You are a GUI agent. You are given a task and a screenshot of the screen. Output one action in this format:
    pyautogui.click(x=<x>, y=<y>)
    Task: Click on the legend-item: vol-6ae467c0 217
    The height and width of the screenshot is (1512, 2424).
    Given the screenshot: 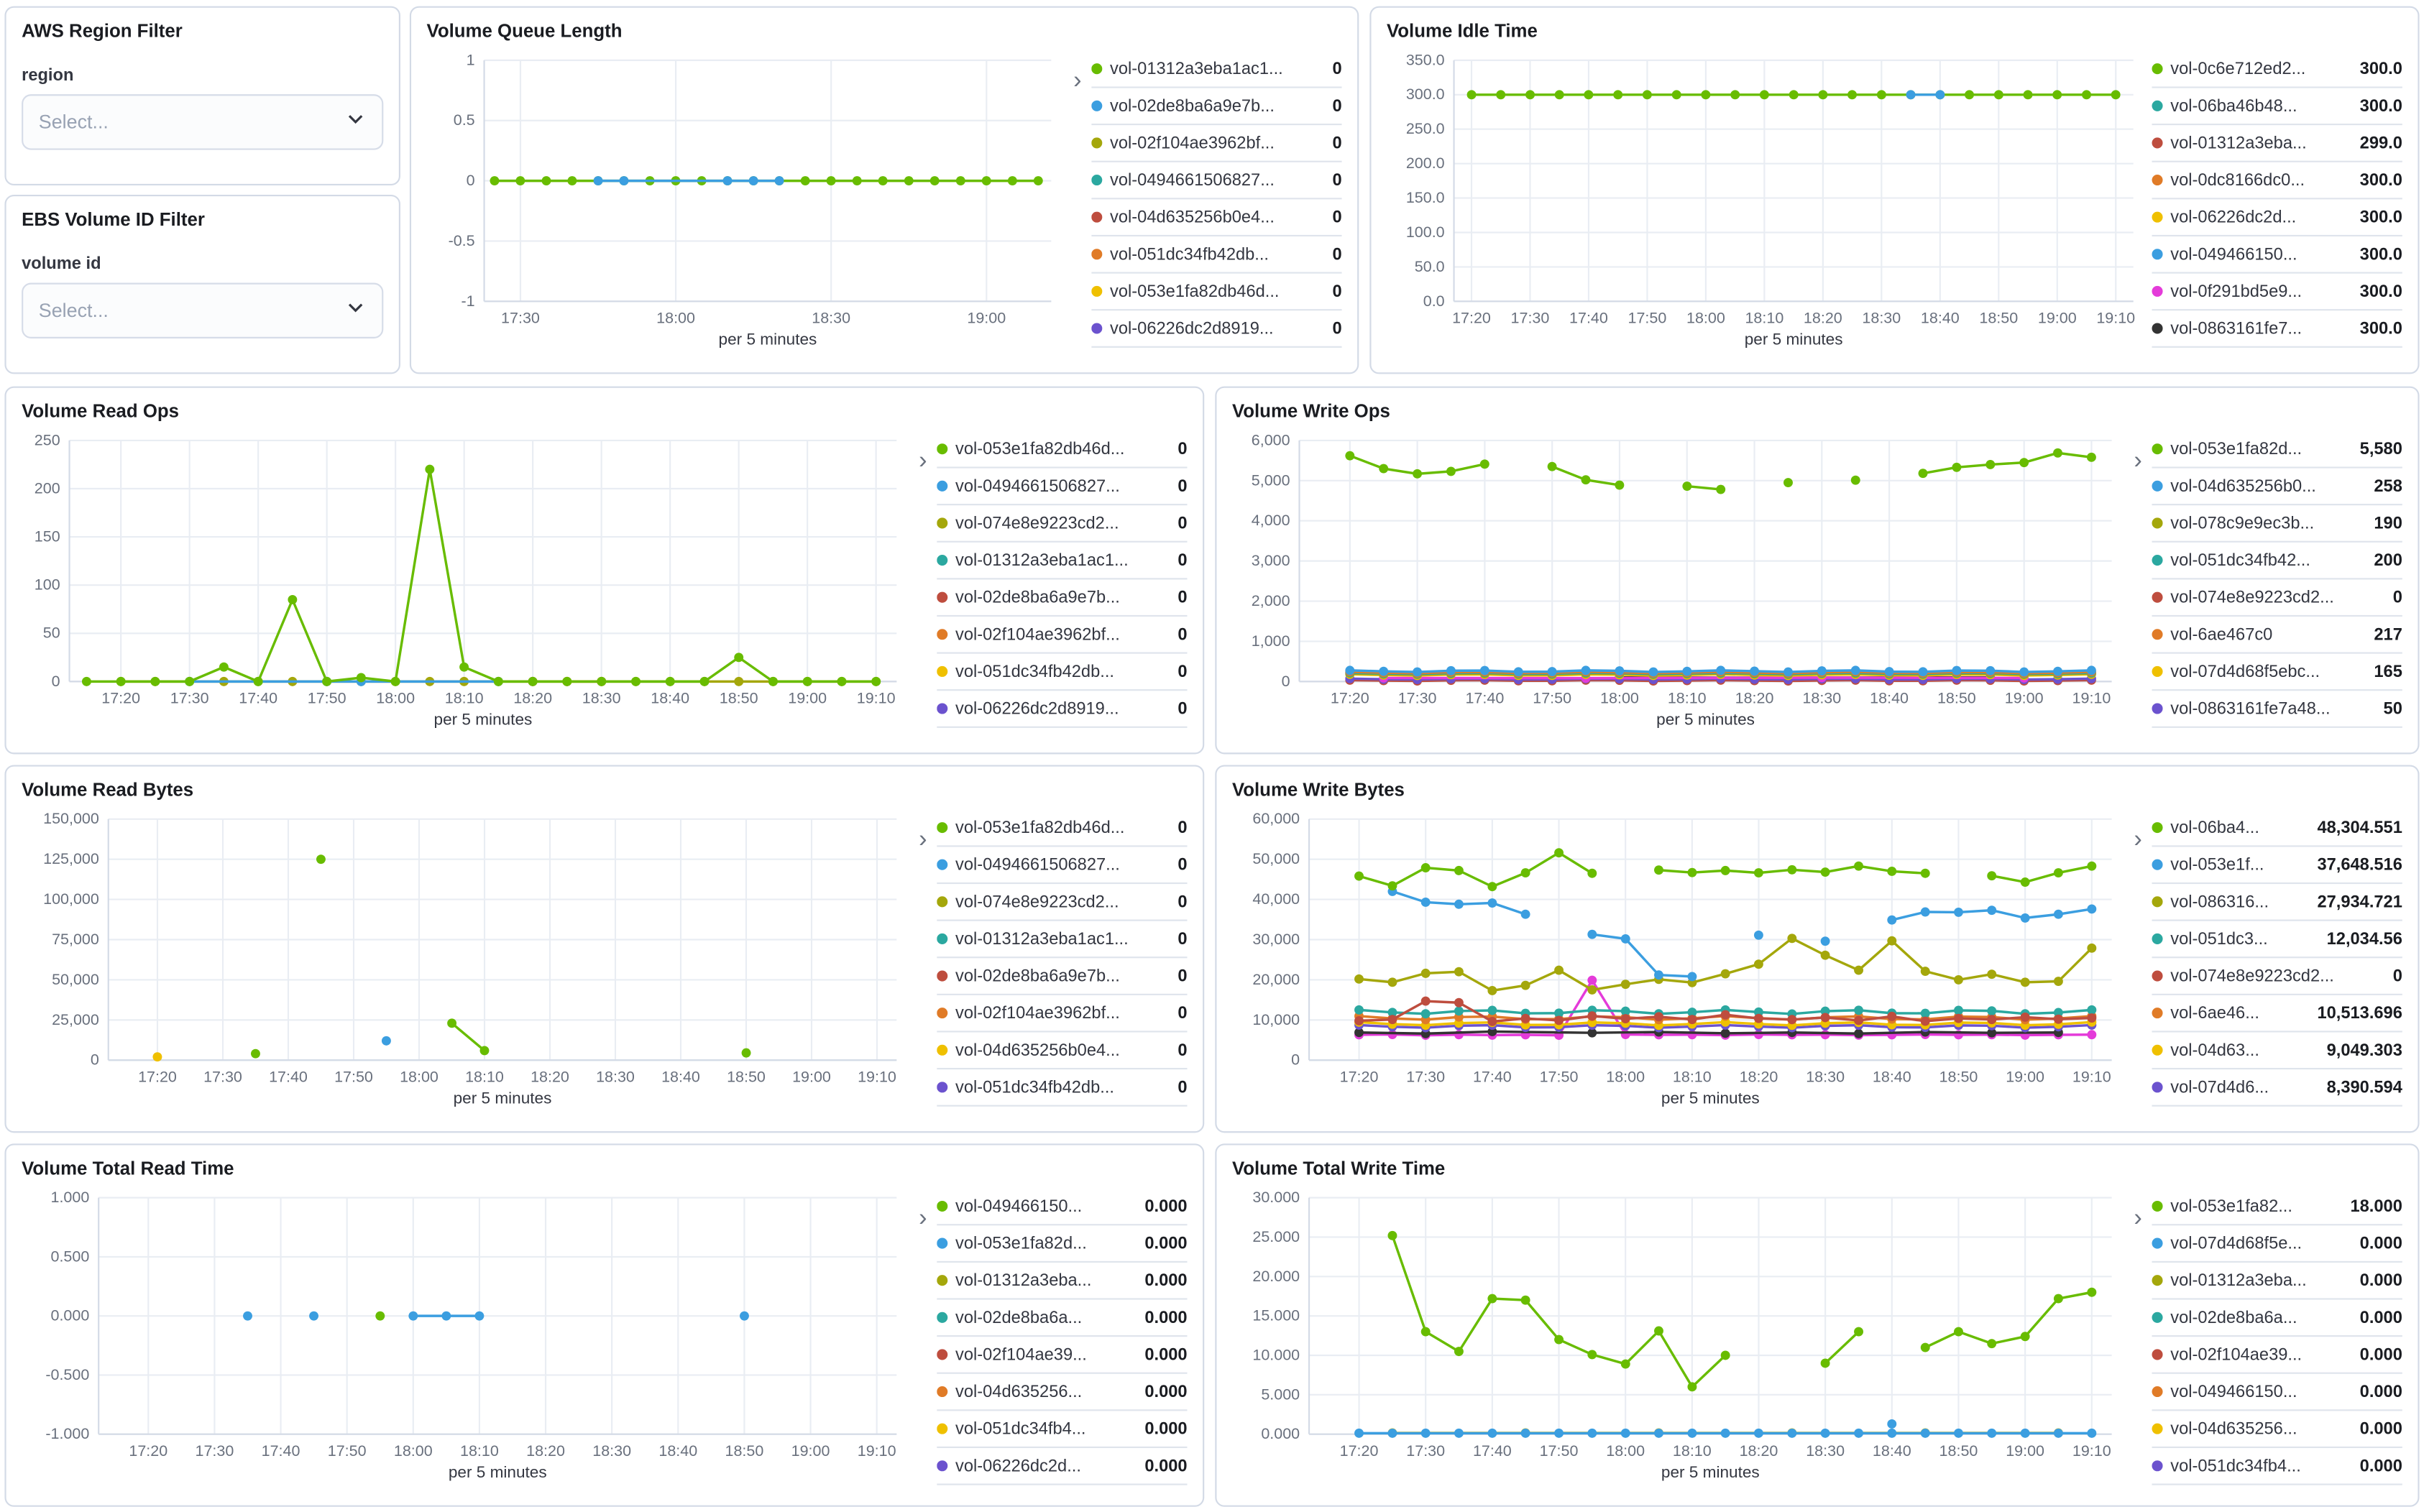 What is the action you would take?
    pyautogui.click(x=2277, y=635)
    